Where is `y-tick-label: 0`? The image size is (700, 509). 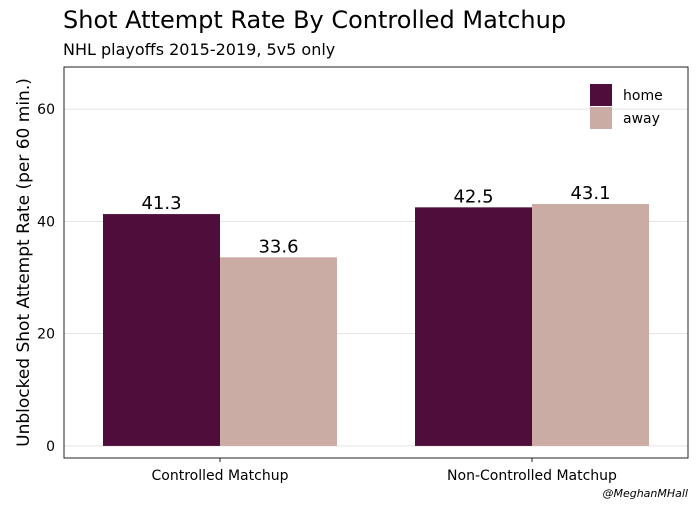
y-tick-label: 0 is located at coordinates (50, 447).